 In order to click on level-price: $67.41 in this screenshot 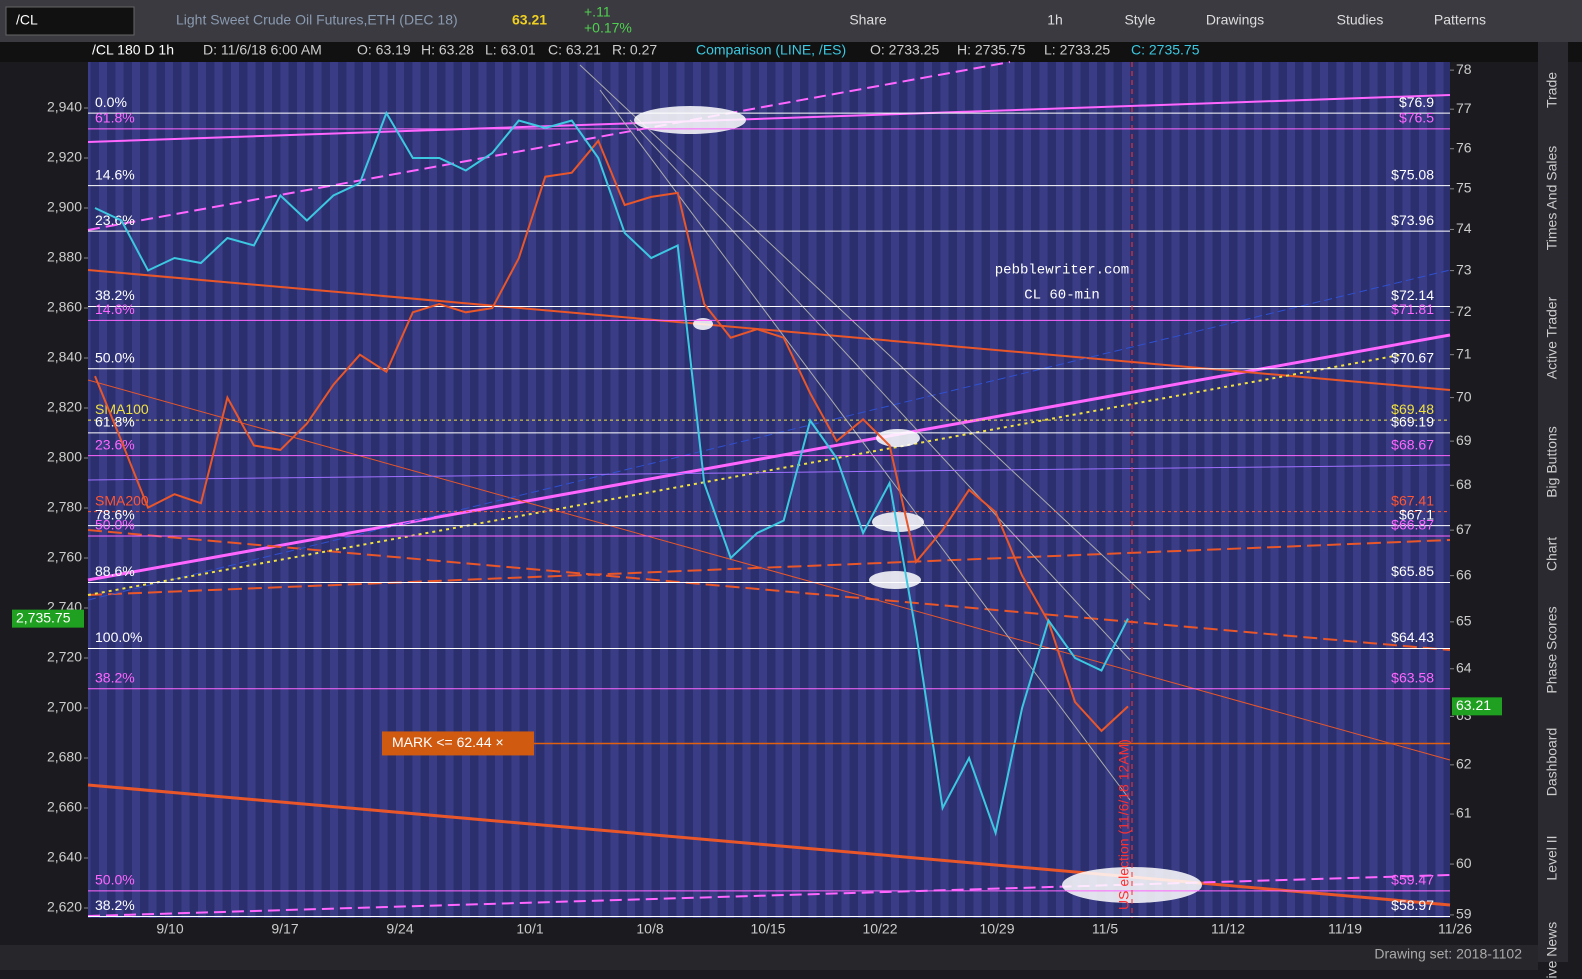, I will do `click(1412, 500)`.